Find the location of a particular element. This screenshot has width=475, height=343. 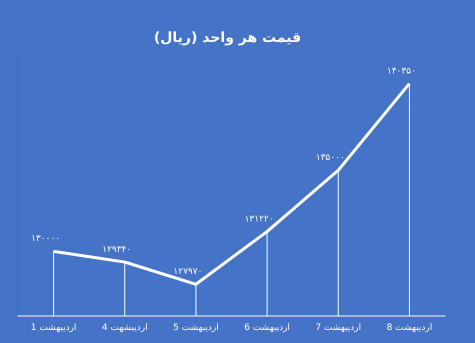

data-label: ۱۳۰۰۰۰ is located at coordinates (45, 239).